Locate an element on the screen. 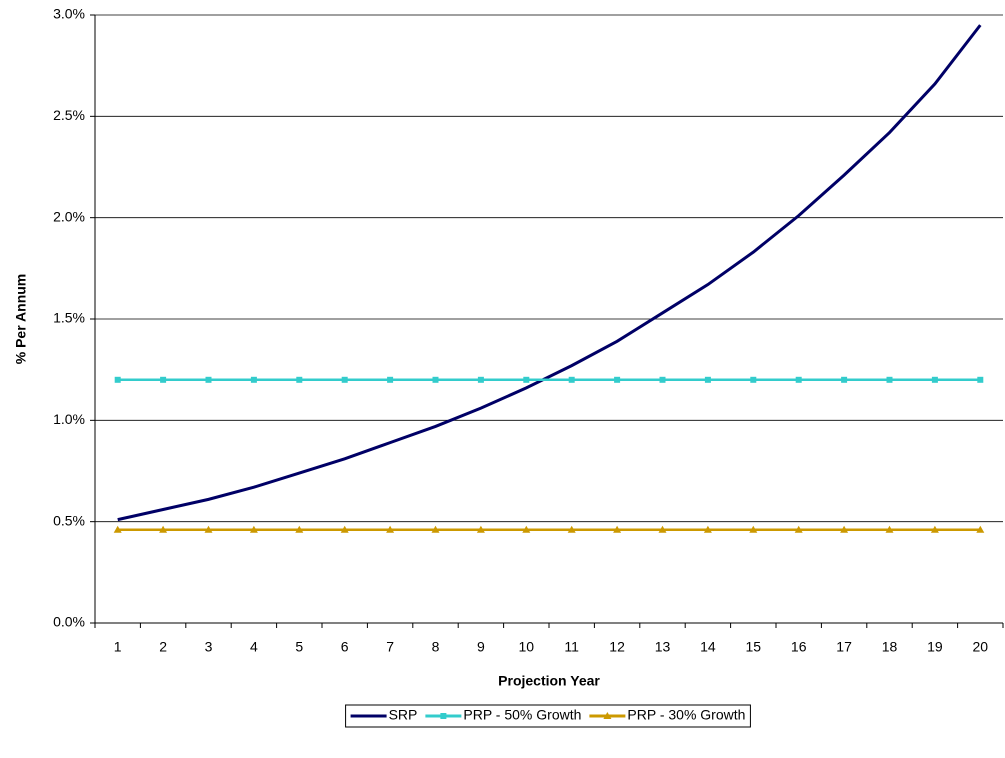 This screenshot has height=758, width=1005. x-tick-label: 12 is located at coordinates (617, 647).